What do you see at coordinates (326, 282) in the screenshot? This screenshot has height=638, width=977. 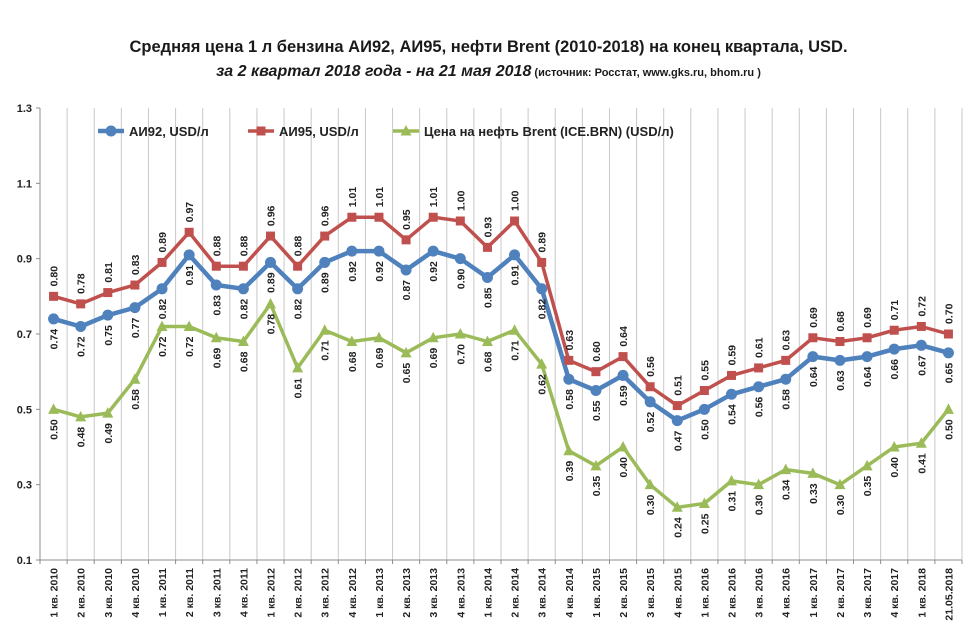 I see `data-label-series-0: 0.89` at bounding box center [326, 282].